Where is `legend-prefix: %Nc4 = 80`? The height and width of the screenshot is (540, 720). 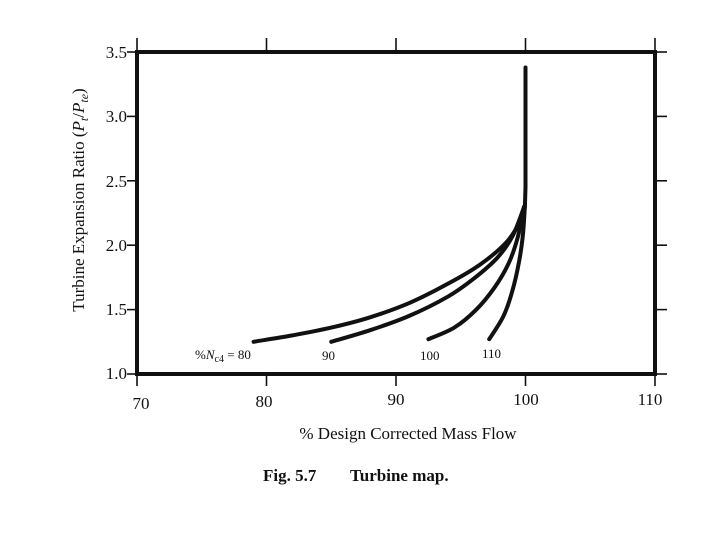
legend-prefix: %Nc4 = 80 is located at coordinates (223, 356).